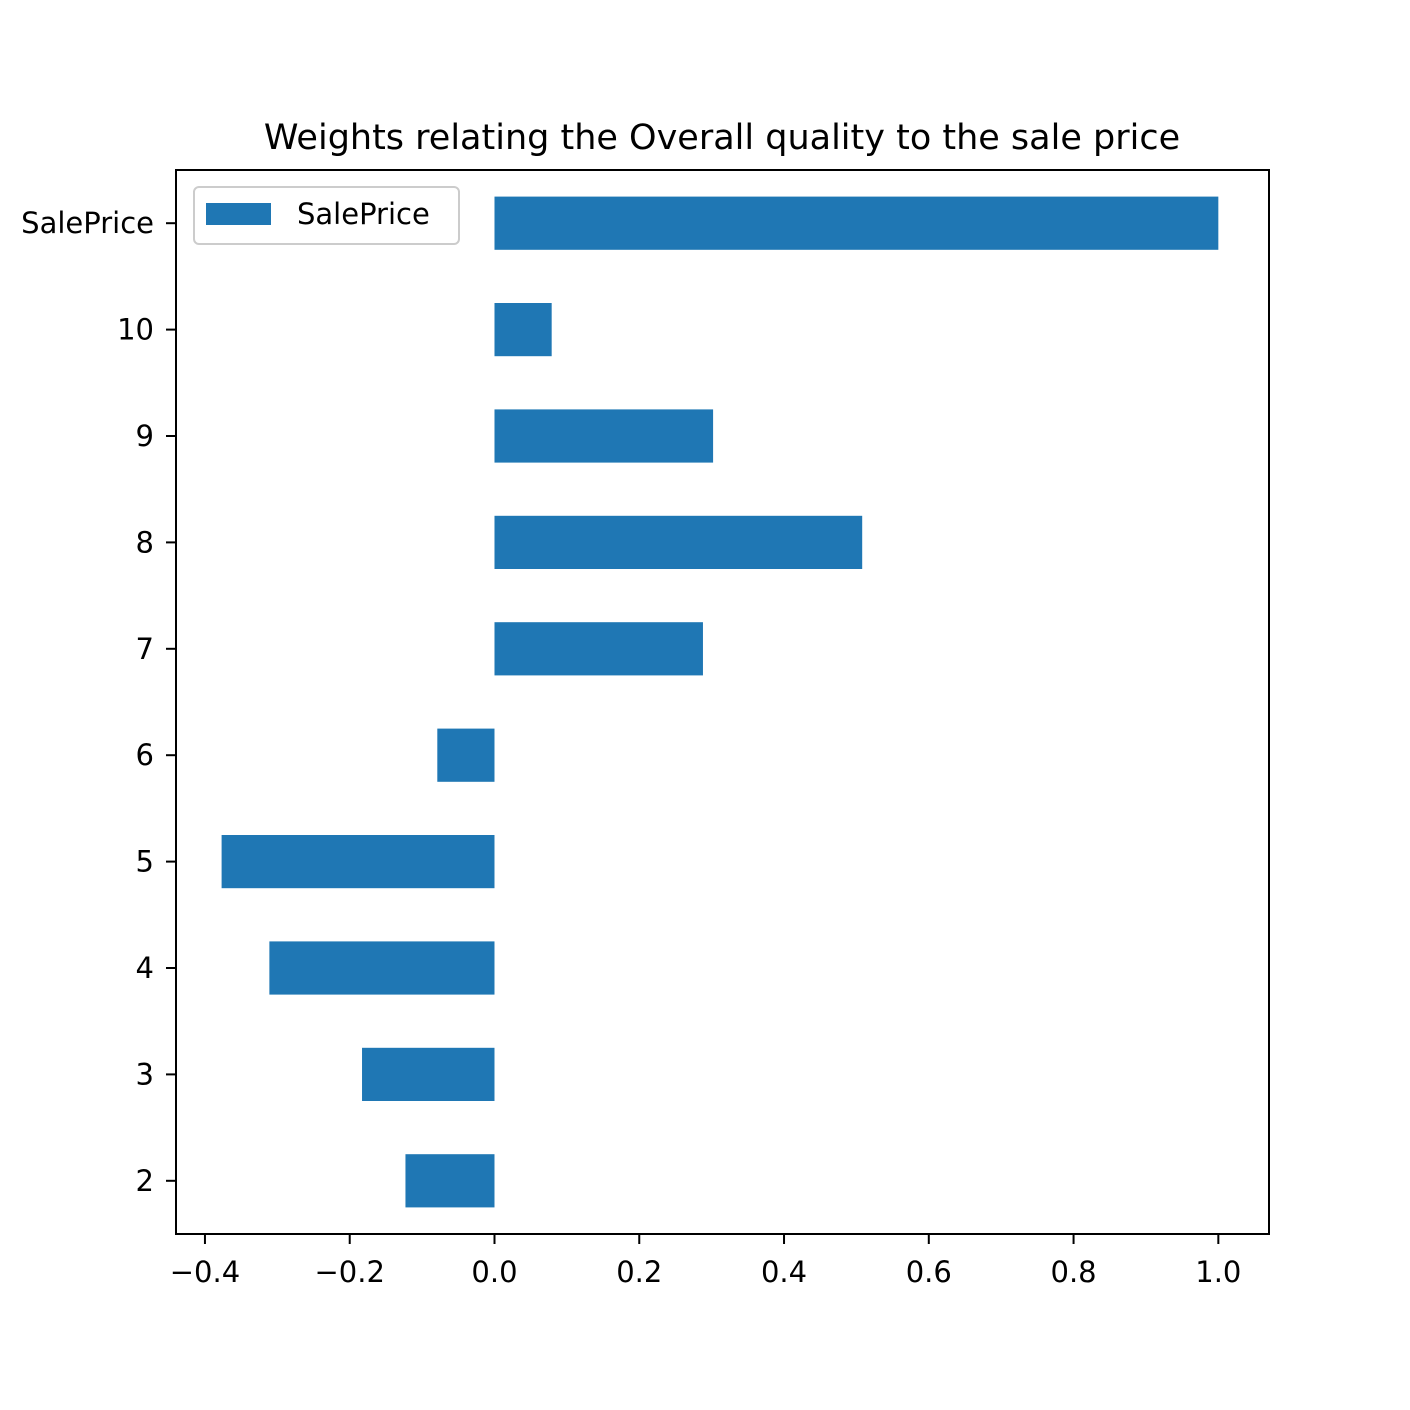 This screenshot has width=1410, height=1410. I want to click on y-axis: 2 3 4 5 6 7 8 9 10 SalePrice, so click(98, 702).